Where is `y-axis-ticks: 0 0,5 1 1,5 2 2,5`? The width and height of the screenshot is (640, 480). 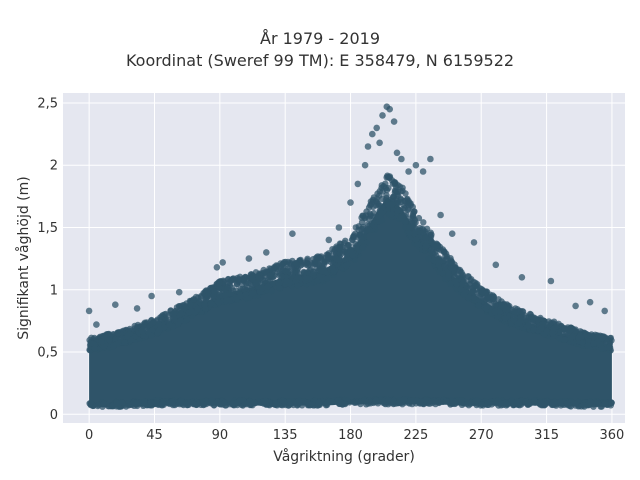
y-axis-ticks: 0 0,5 1 1,5 2 2,5 is located at coordinates (47, 259).